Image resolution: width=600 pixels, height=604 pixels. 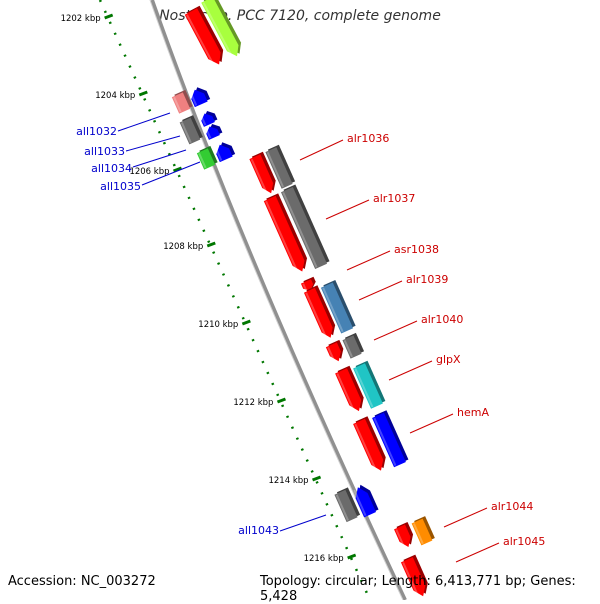 I want to click on gene-label-glpX: glpX, so click(x=424, y=367).